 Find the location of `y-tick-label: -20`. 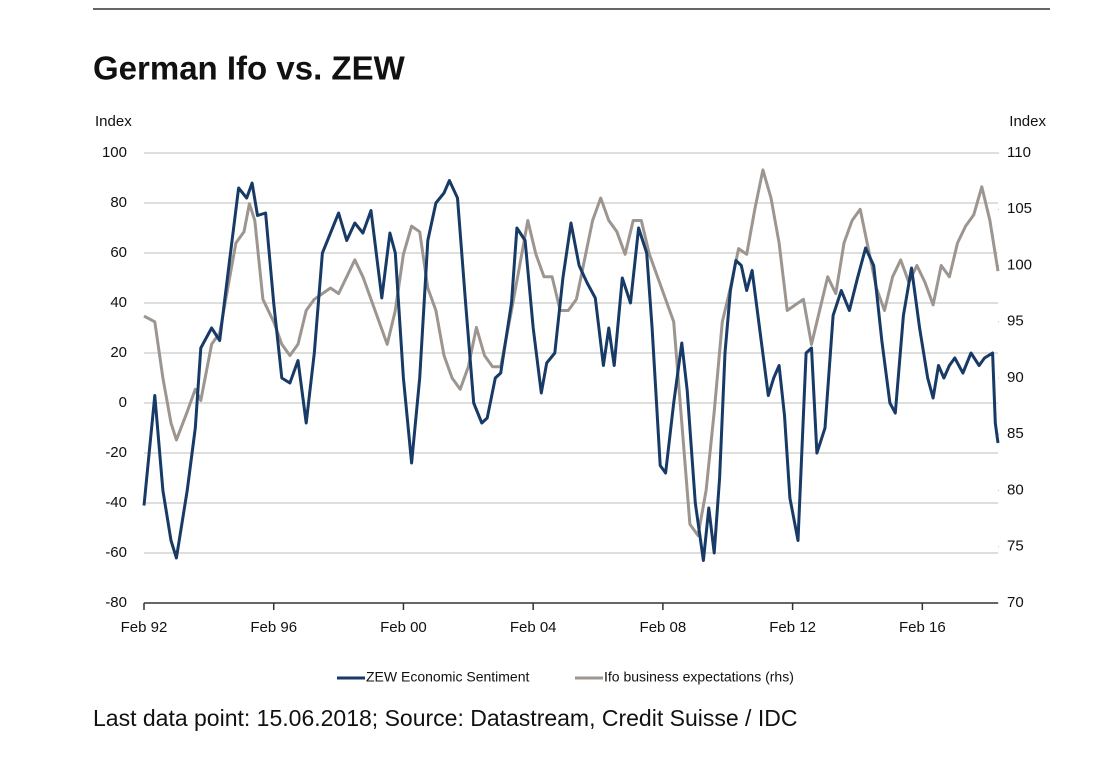

y-tick-label: -20 is located at coordinates (116, 452).